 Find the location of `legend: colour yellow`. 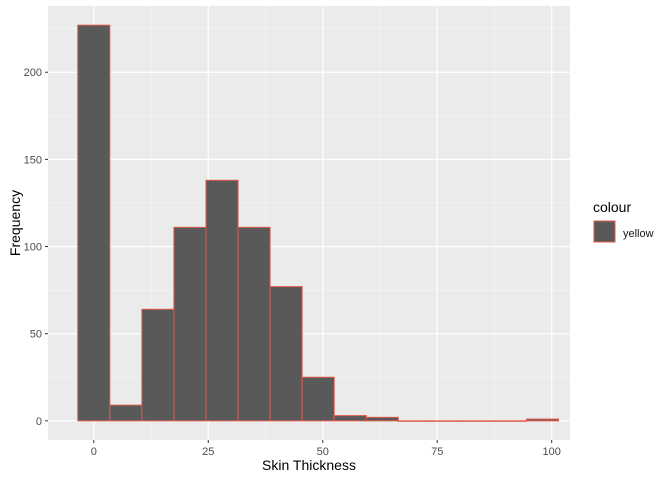

legend: colour yellow is located at coordinates (623, 221).